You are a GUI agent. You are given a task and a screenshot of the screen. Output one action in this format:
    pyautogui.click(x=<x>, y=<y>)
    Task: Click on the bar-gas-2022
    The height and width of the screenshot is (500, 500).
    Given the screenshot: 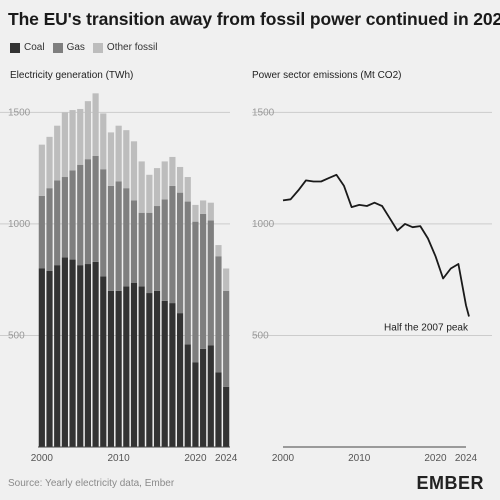 What is the action you would take?
    pyautogui.click(x=210, y=283)
    